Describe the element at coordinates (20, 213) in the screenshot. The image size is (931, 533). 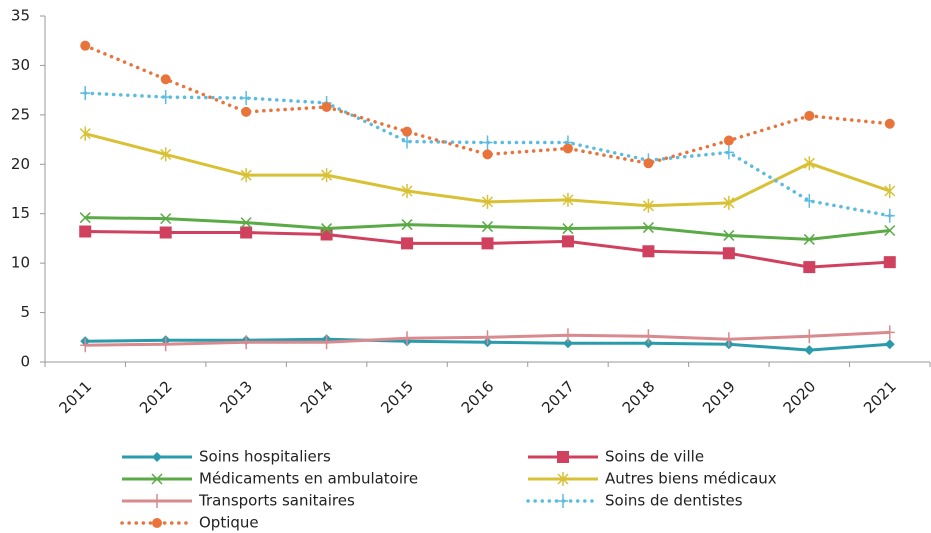
I see `y-tick-label: 15` at that location.